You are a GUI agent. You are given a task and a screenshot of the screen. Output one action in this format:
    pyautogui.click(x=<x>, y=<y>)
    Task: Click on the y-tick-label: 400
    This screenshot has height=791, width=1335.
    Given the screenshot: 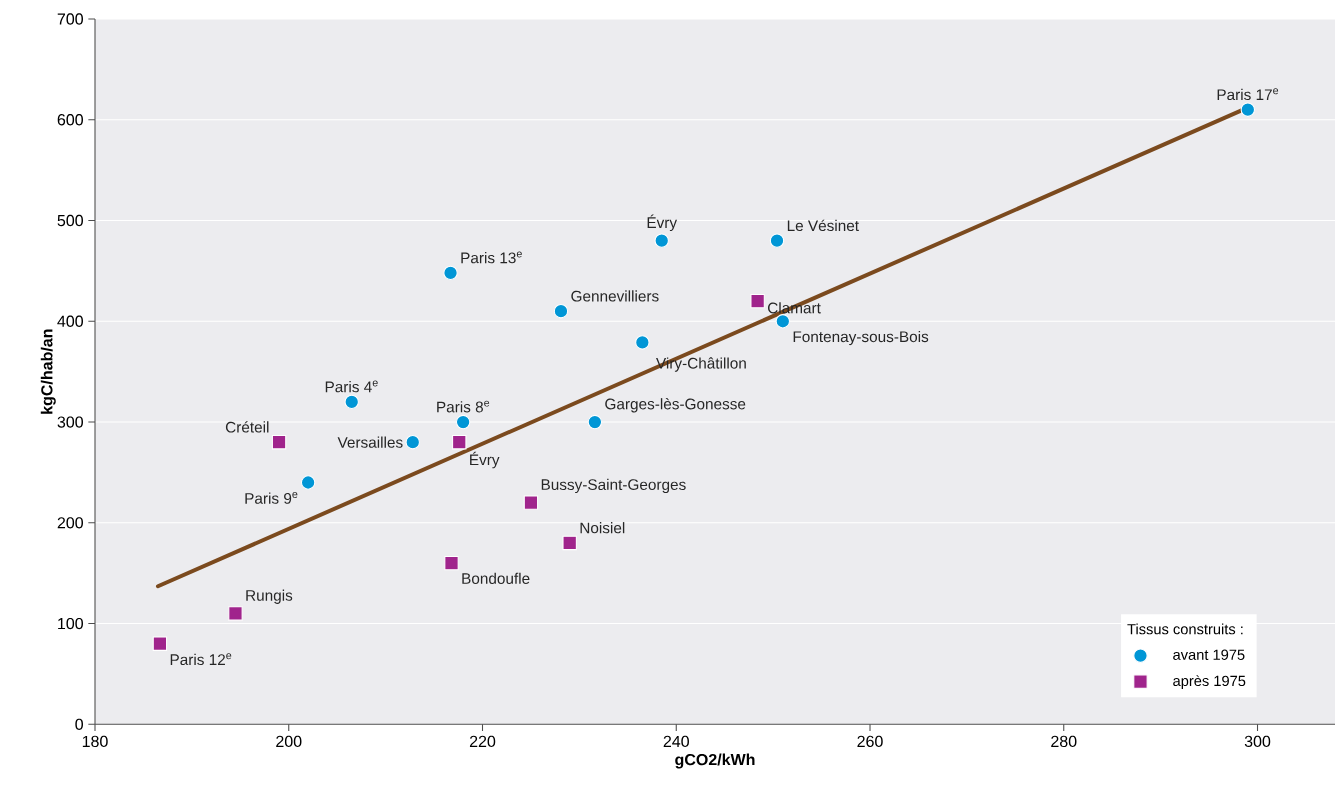 What is the action you would take?
    pyautogui.click(x=70, y=321)
    